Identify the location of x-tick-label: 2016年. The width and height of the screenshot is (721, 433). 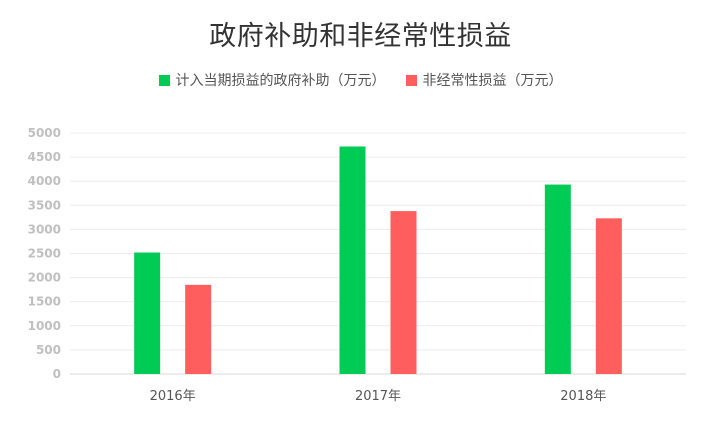
(173, 396).